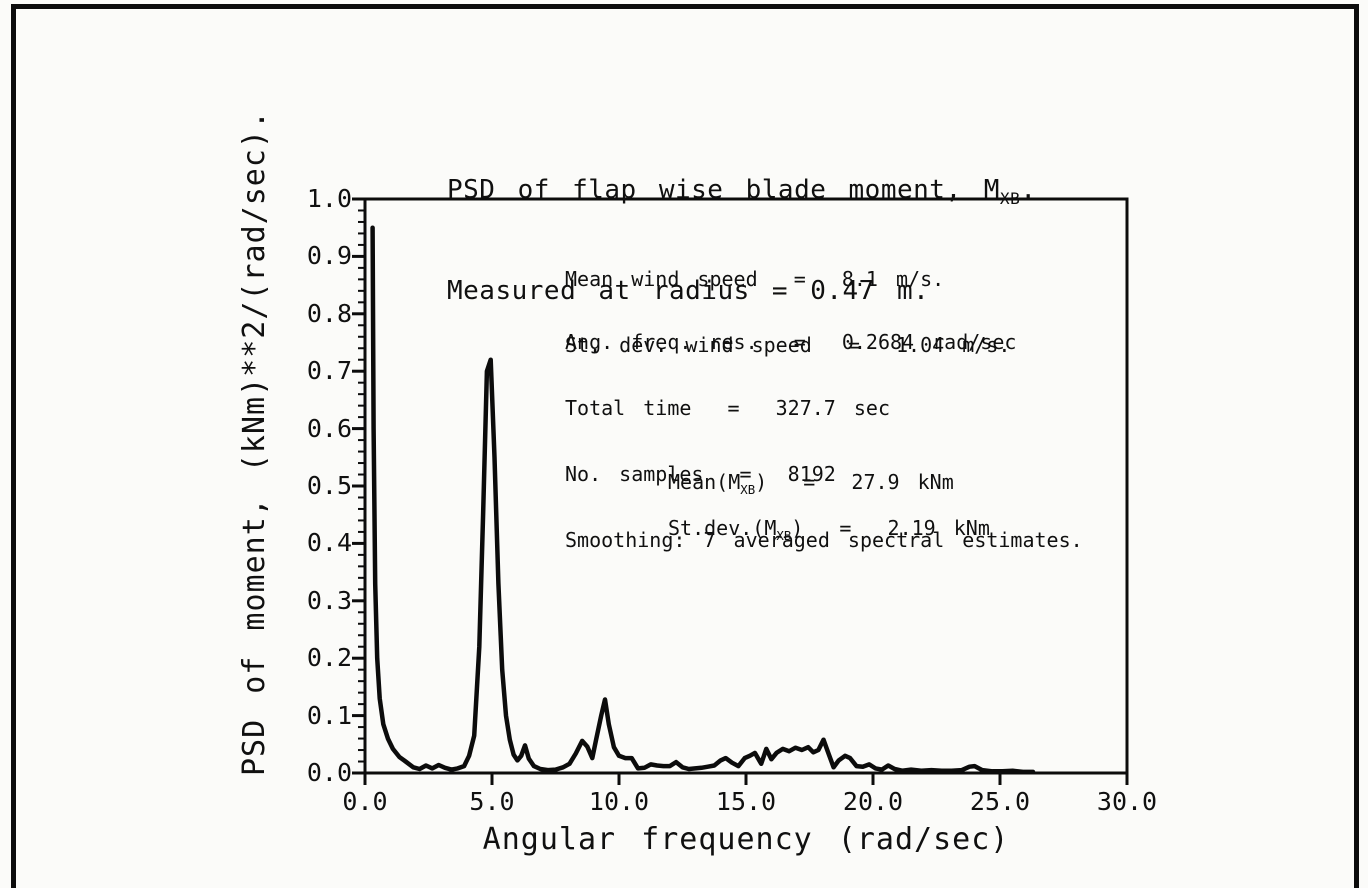 Image resolution: width=1368 pixels, height=888 pixels. What do you see at coordinates (329, 658) in the screenshot?
I see `y-tick-label: 0.2` at bounding box center [329, 658].